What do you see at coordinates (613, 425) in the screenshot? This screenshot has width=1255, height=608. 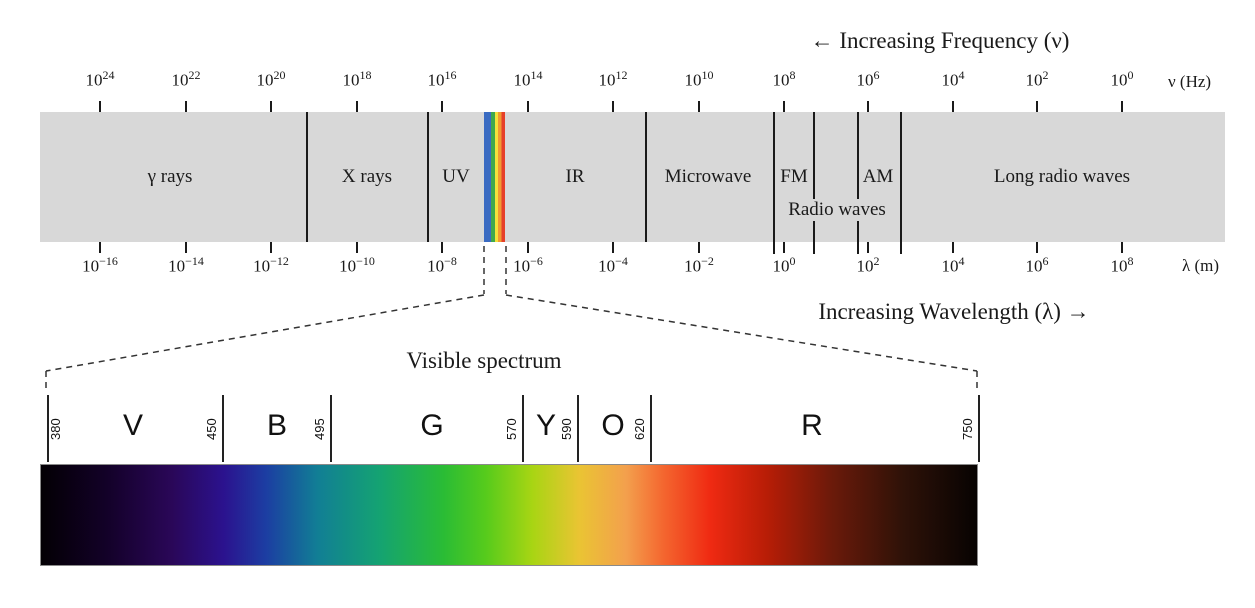 I see `region-letter-o: O` at bounding box center [613, 425].